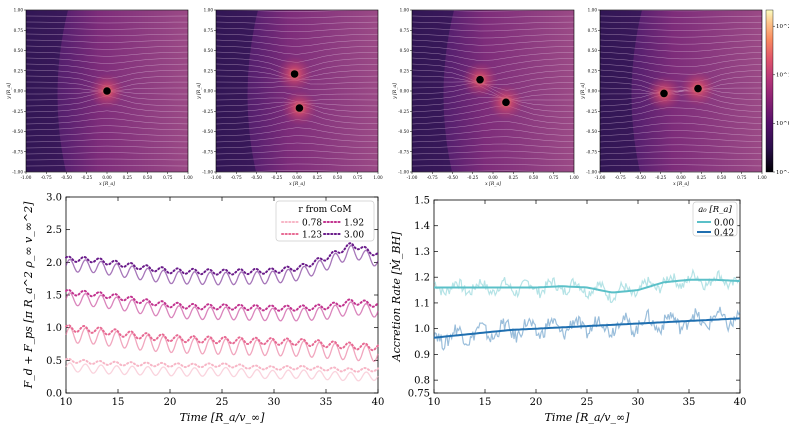 This screenshot has height=444, width=789. What do you see at coordinates (724, 224) in the screenshot?
I see `legend-entry: 0.00` at bounding box center [724, 224].